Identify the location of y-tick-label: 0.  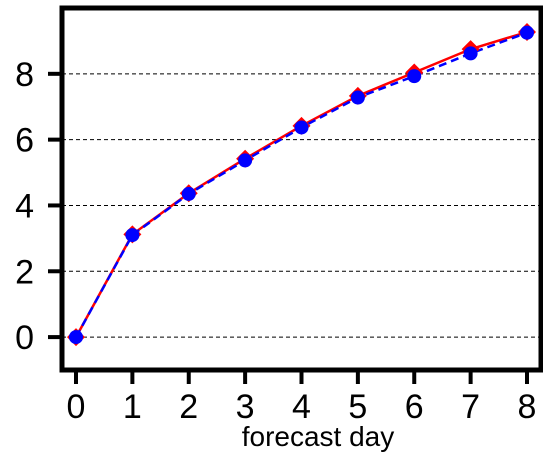
(24, 338).